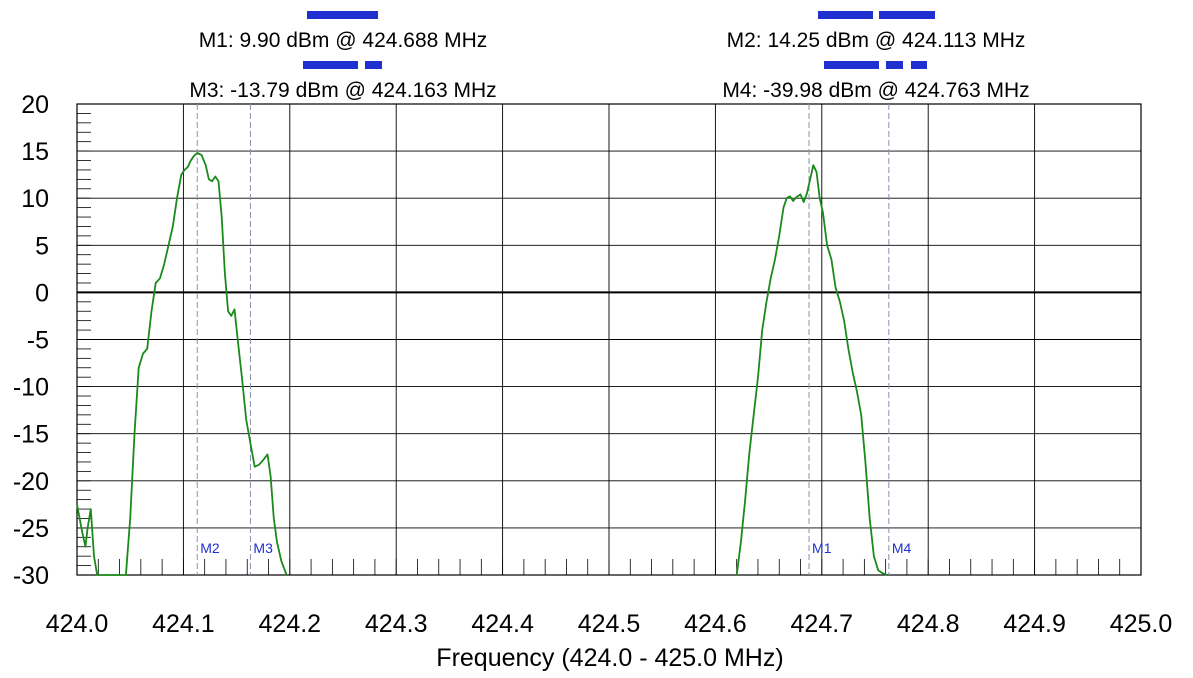 This screenshot has height=678, width=1193. I want to click on marker-readout-m4: M4: -39.98 dBm @ 424.763 MHz, so click(875, 90).